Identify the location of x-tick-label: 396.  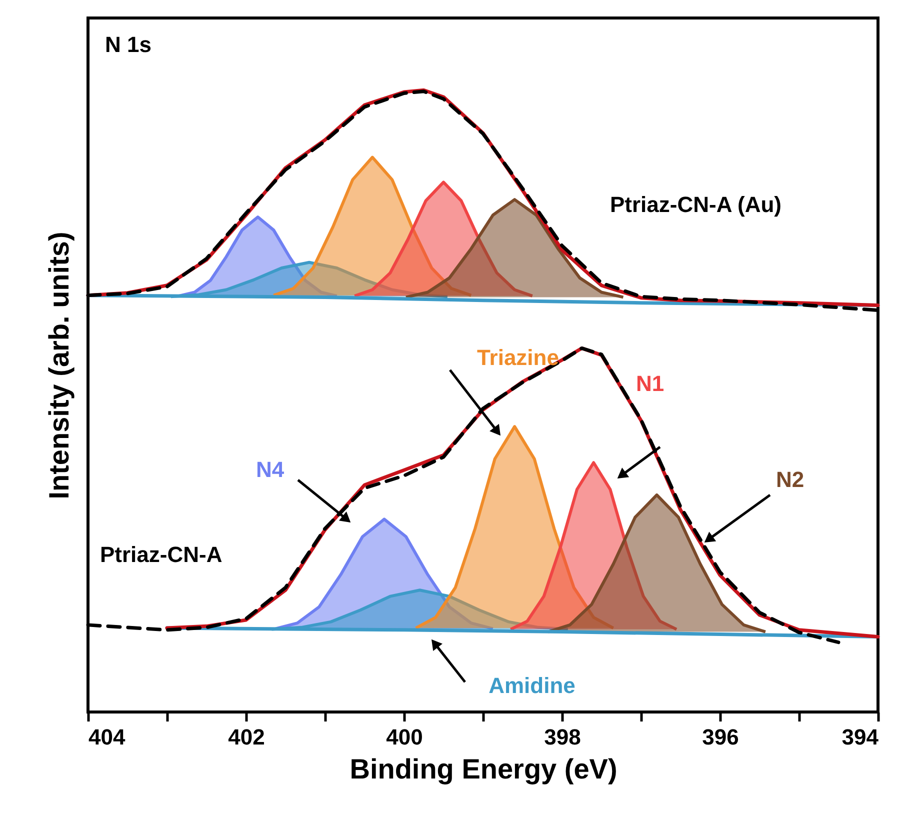
(720, 737).